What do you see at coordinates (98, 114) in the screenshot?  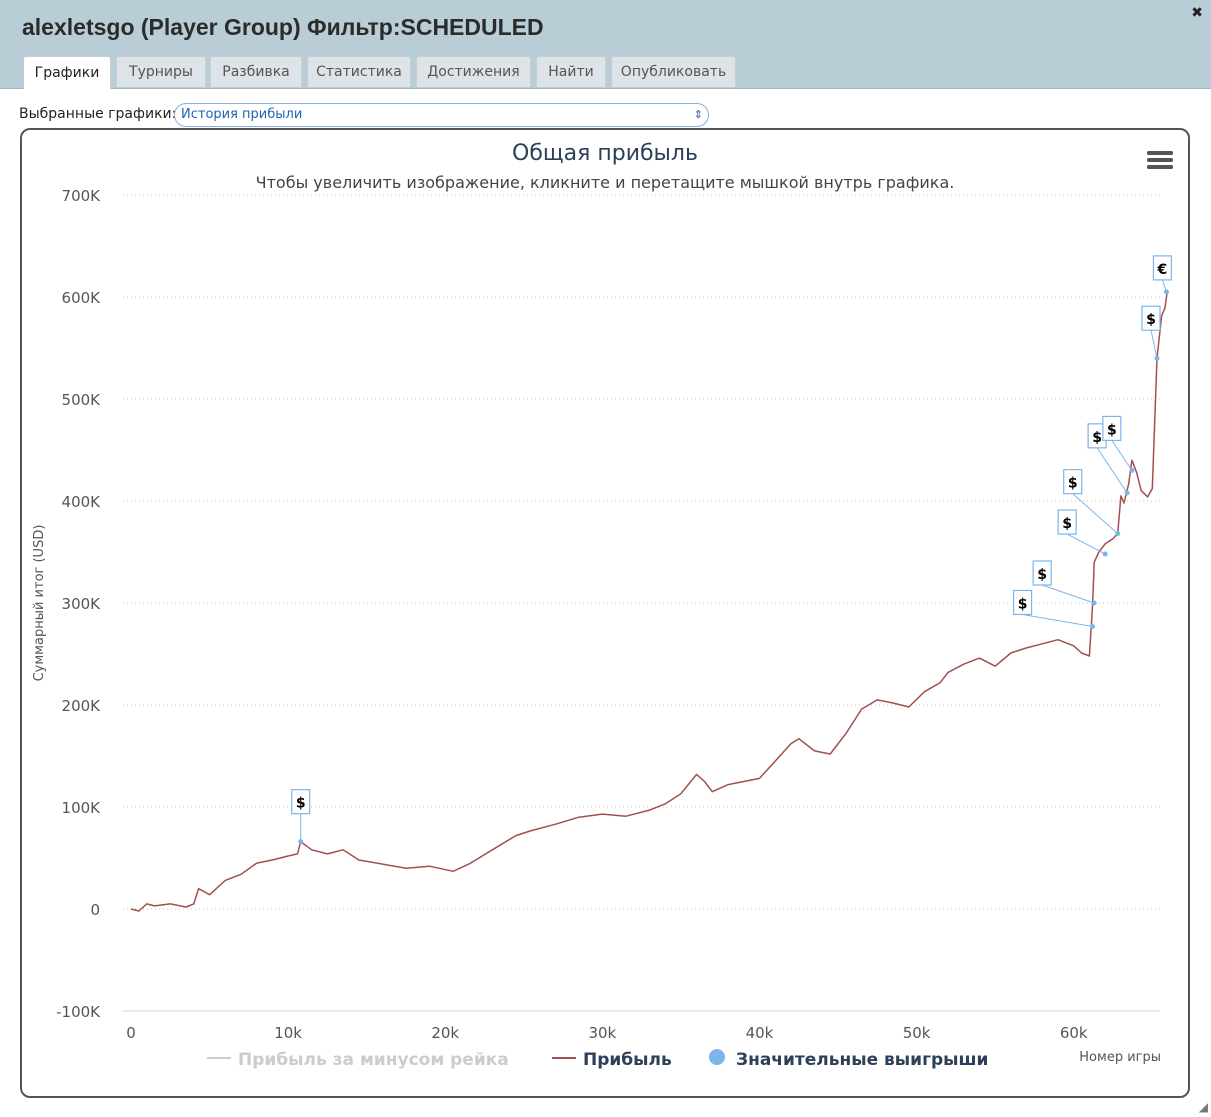 I see `selected-charts-label: Выбранные графики:` at bounding box center [98, 114].